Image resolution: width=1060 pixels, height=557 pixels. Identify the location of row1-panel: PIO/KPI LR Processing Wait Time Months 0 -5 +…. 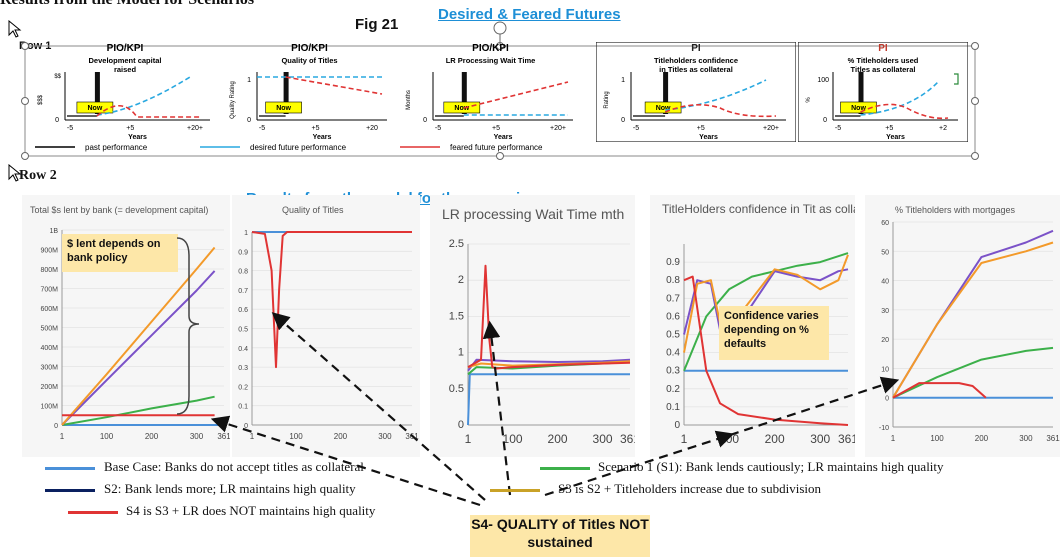
(489, 92).